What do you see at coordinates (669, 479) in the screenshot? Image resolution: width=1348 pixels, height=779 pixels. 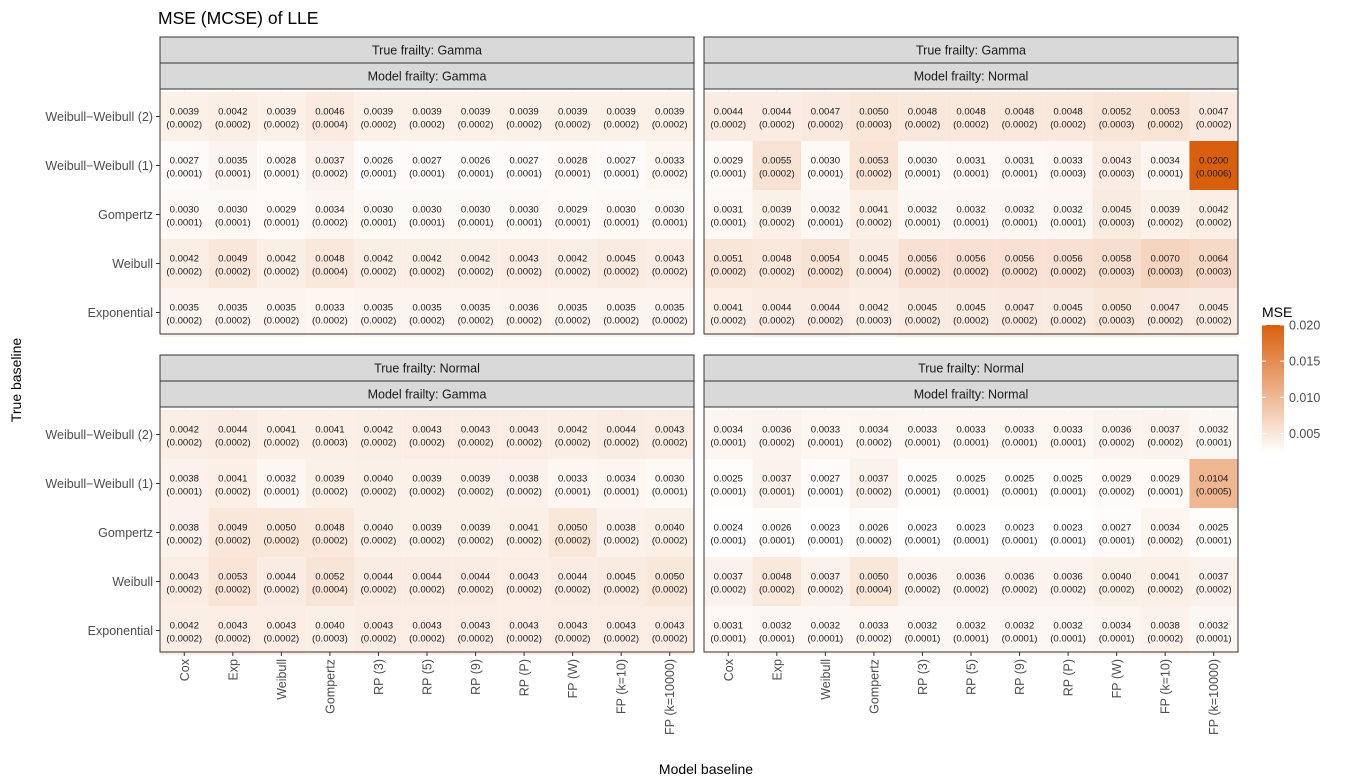 I see `cell-mse-label: 0.0030` at bounding box center [669, 479].